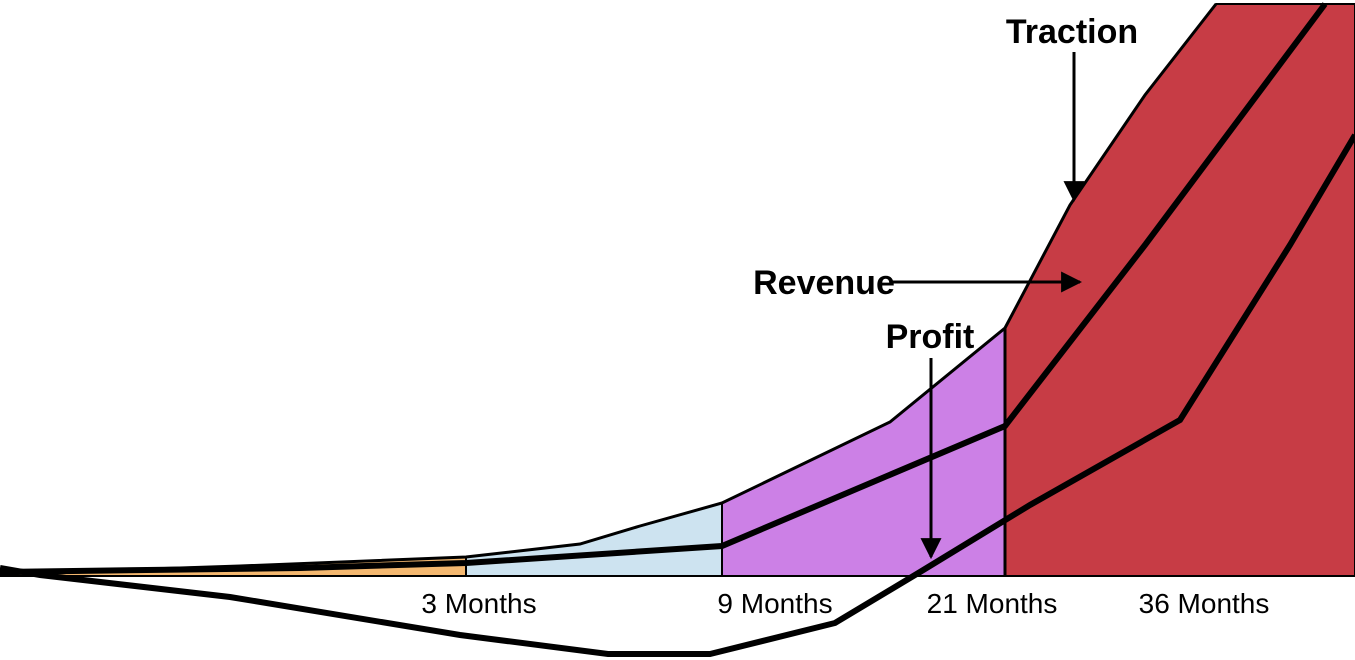 The width and height of the screenshot is (1355, 660). Describe the element at coordinates (478, 603) in the screenshot. I see `tick-label-3-months: 3 Months` at that location.